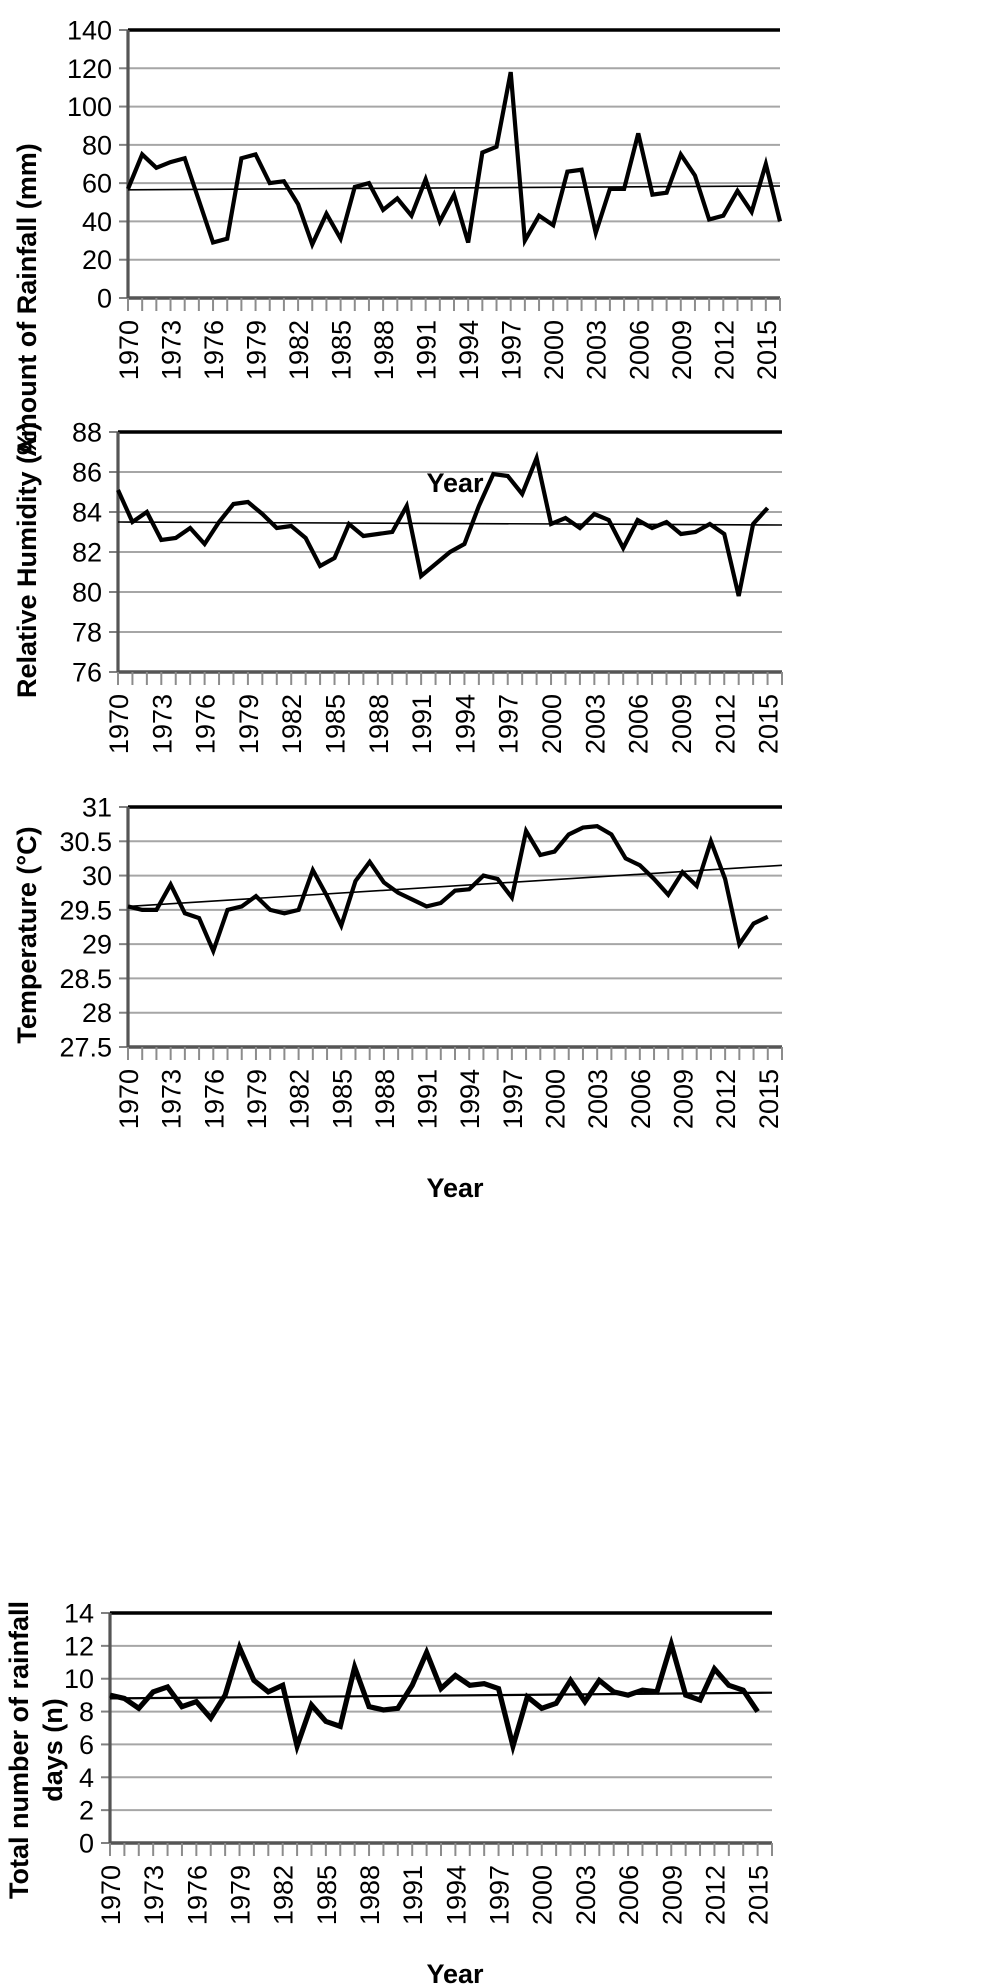  What do you see at coordinates (27, 560) in the screenshot?
I see `humidity-ylabel: Relative Humidity (%)` at bounding box center [27, 560].